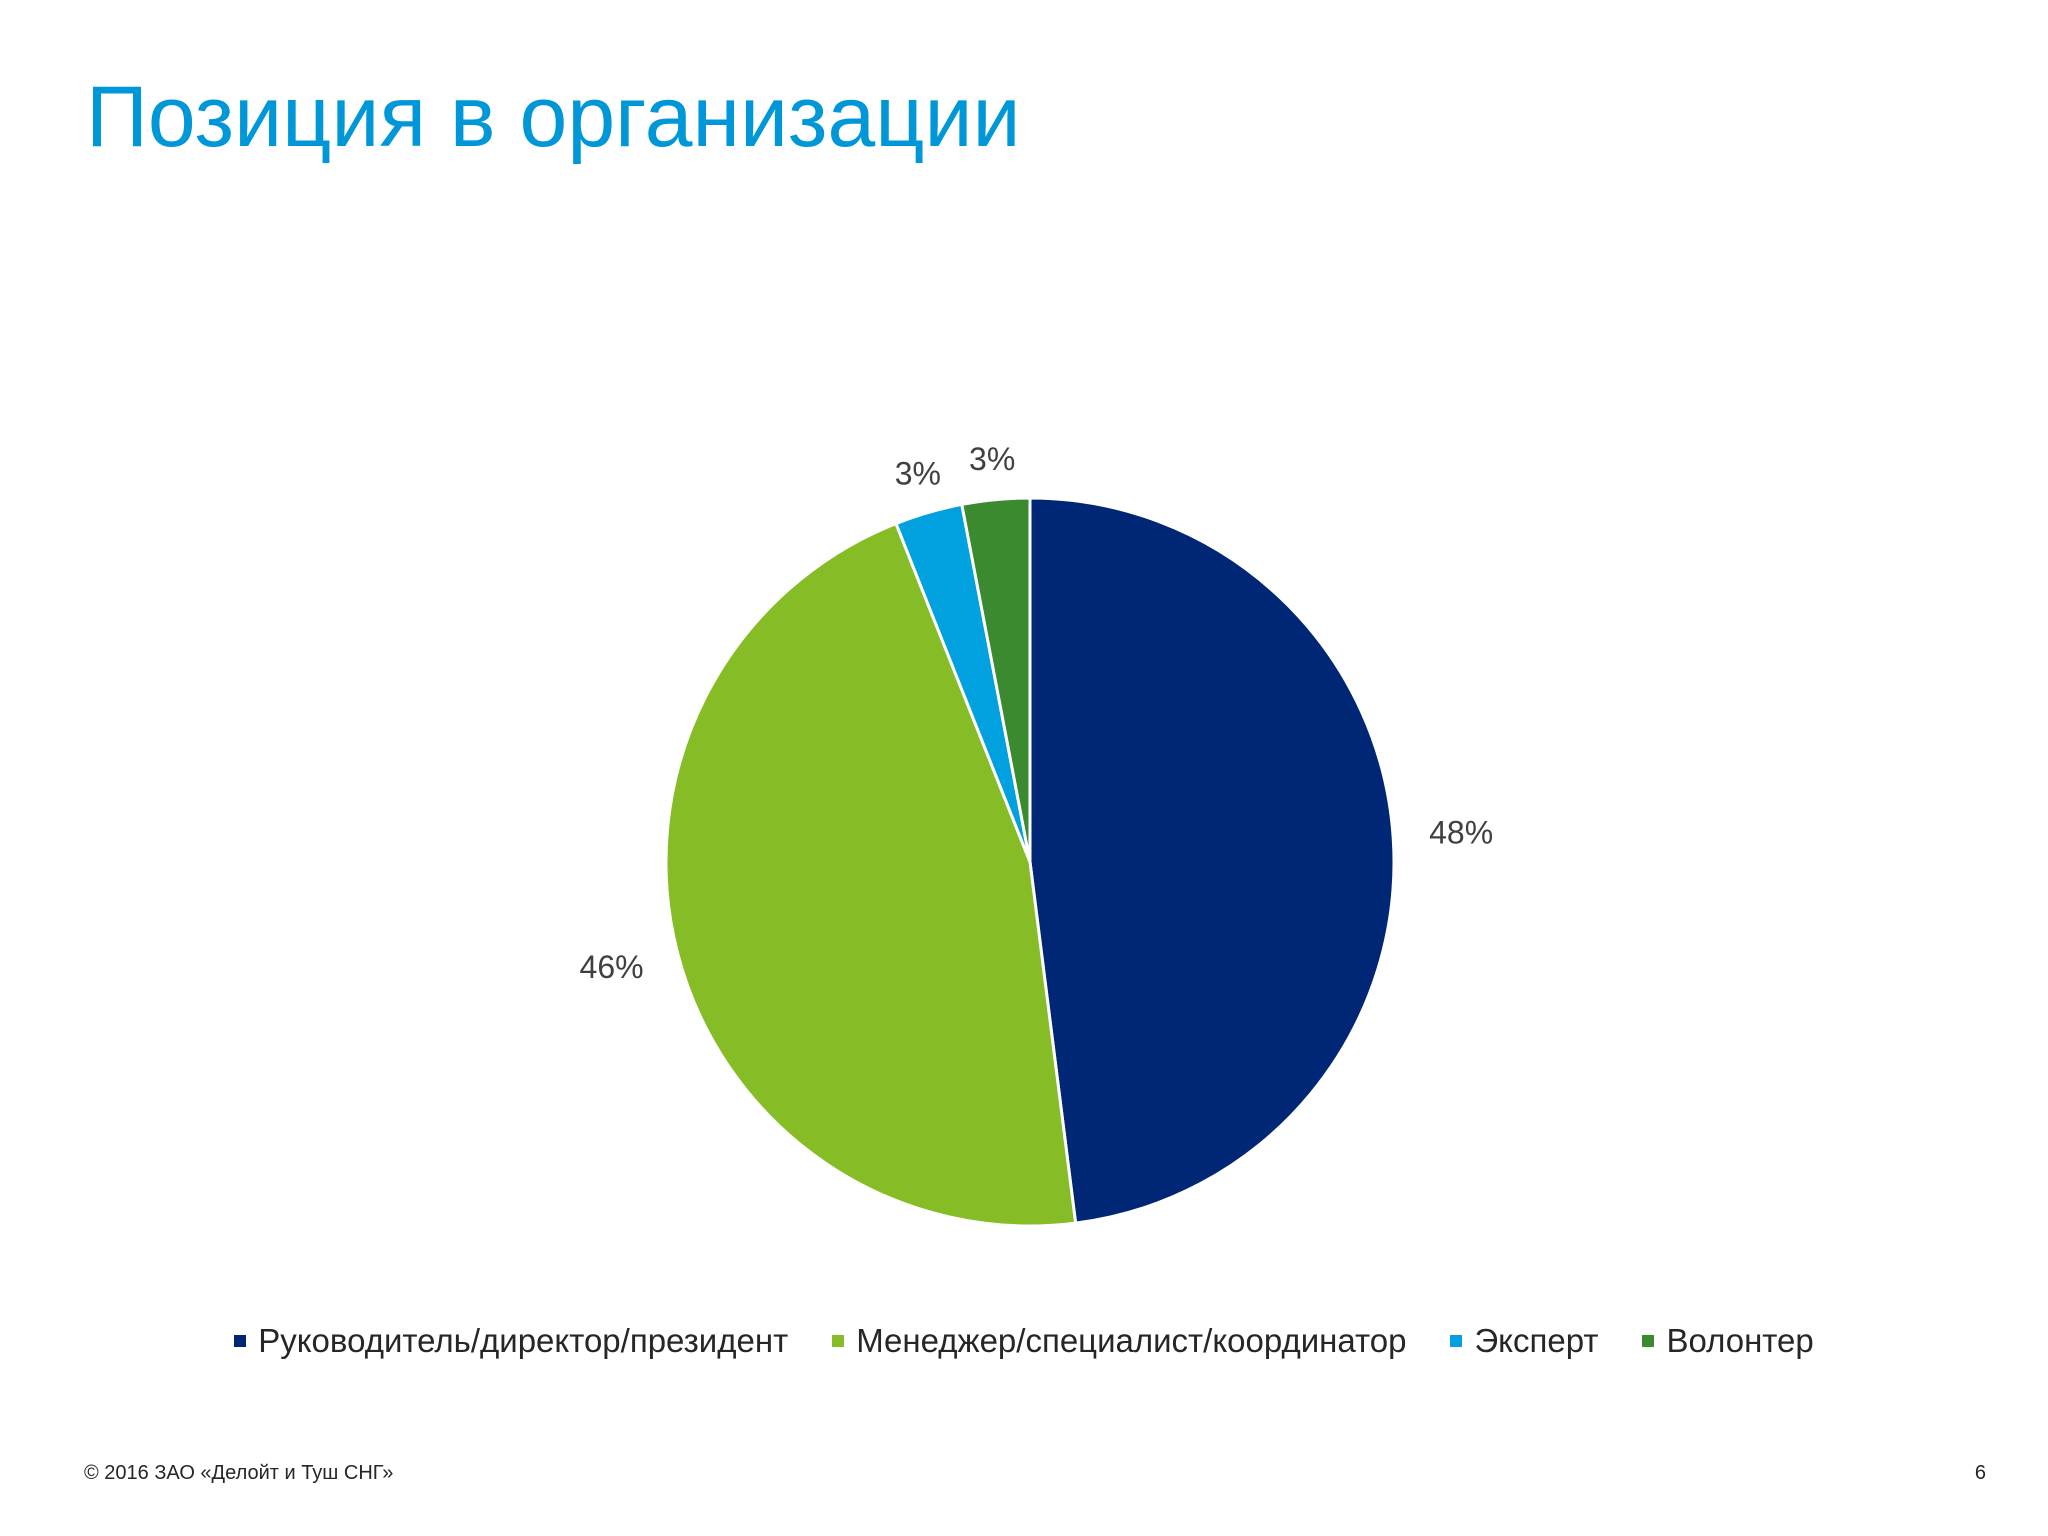 The height and width of the screenshot is (1536, 2048). What do you see at coordinates (992, 459) in the screenshot?
I see `pie-label-volunteer: 3%` at bounding box center [992, 459].